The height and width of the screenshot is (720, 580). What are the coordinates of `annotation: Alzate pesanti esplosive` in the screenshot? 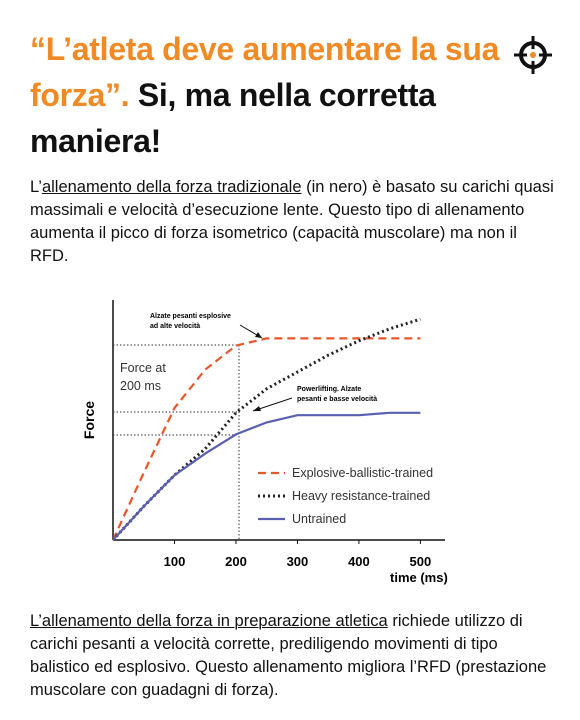 It's located at (190, 316).